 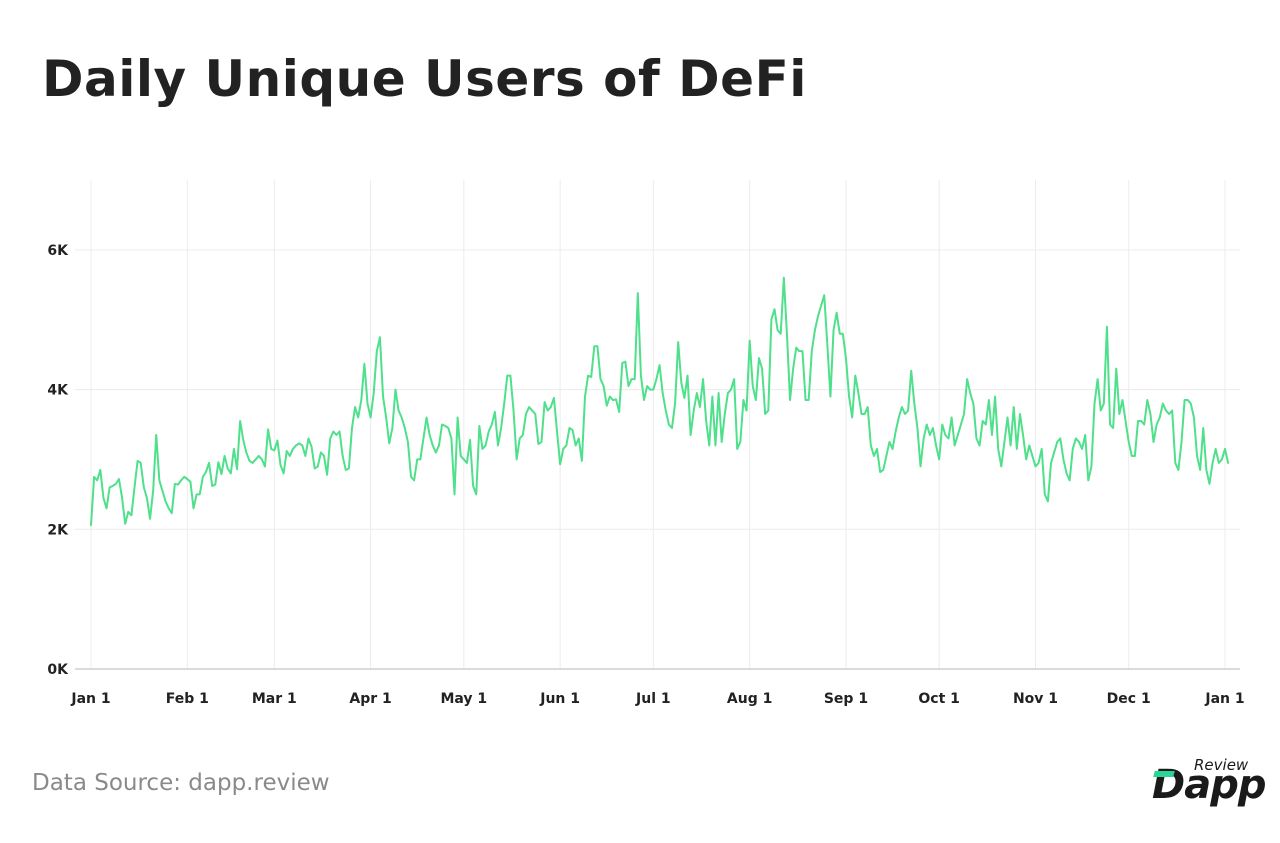 I want to click on x-tick-label: Oct 1, so click(x=939, y=699).